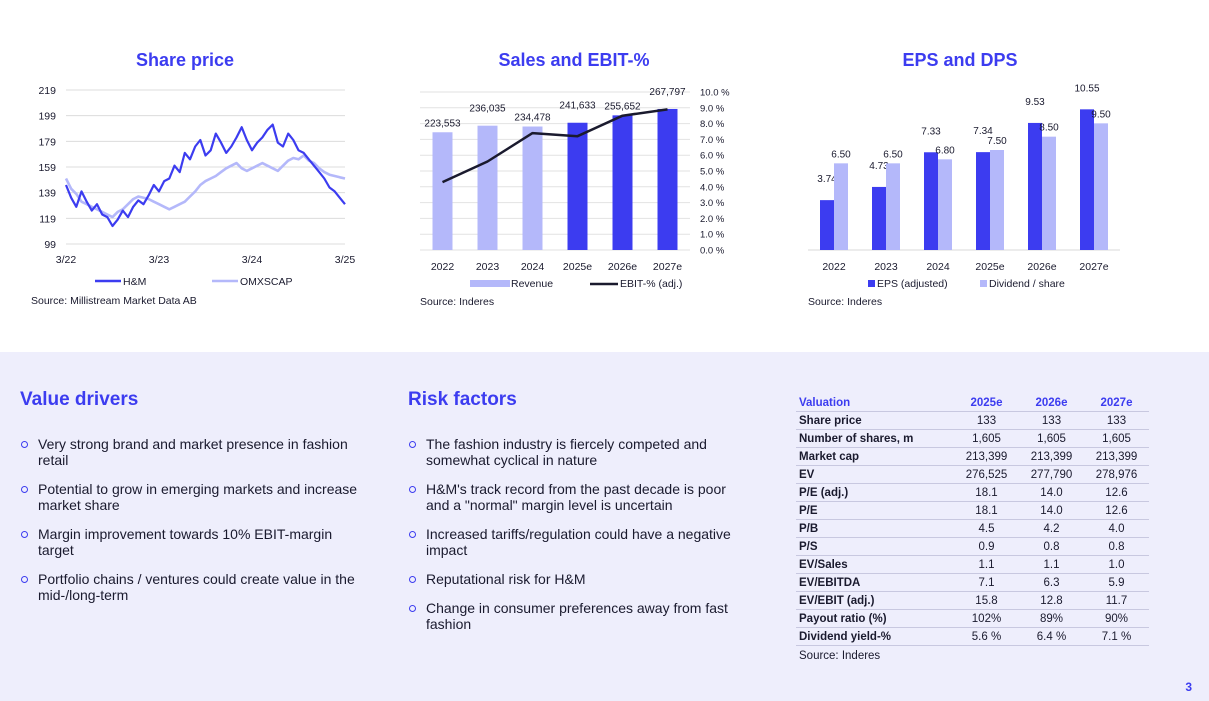 This screenshot has width=1209, height=701. Describe the element at coordinates (47, 168) in the screenshot. I see `y-tick-label: 159` at that location.